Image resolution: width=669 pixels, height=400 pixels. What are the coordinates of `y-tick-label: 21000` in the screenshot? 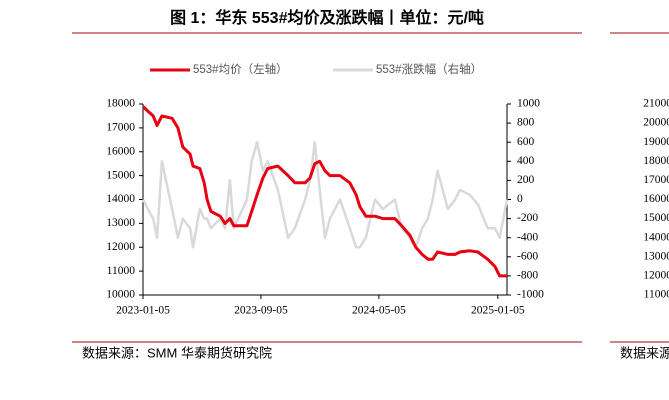 It's located at (656, 104).